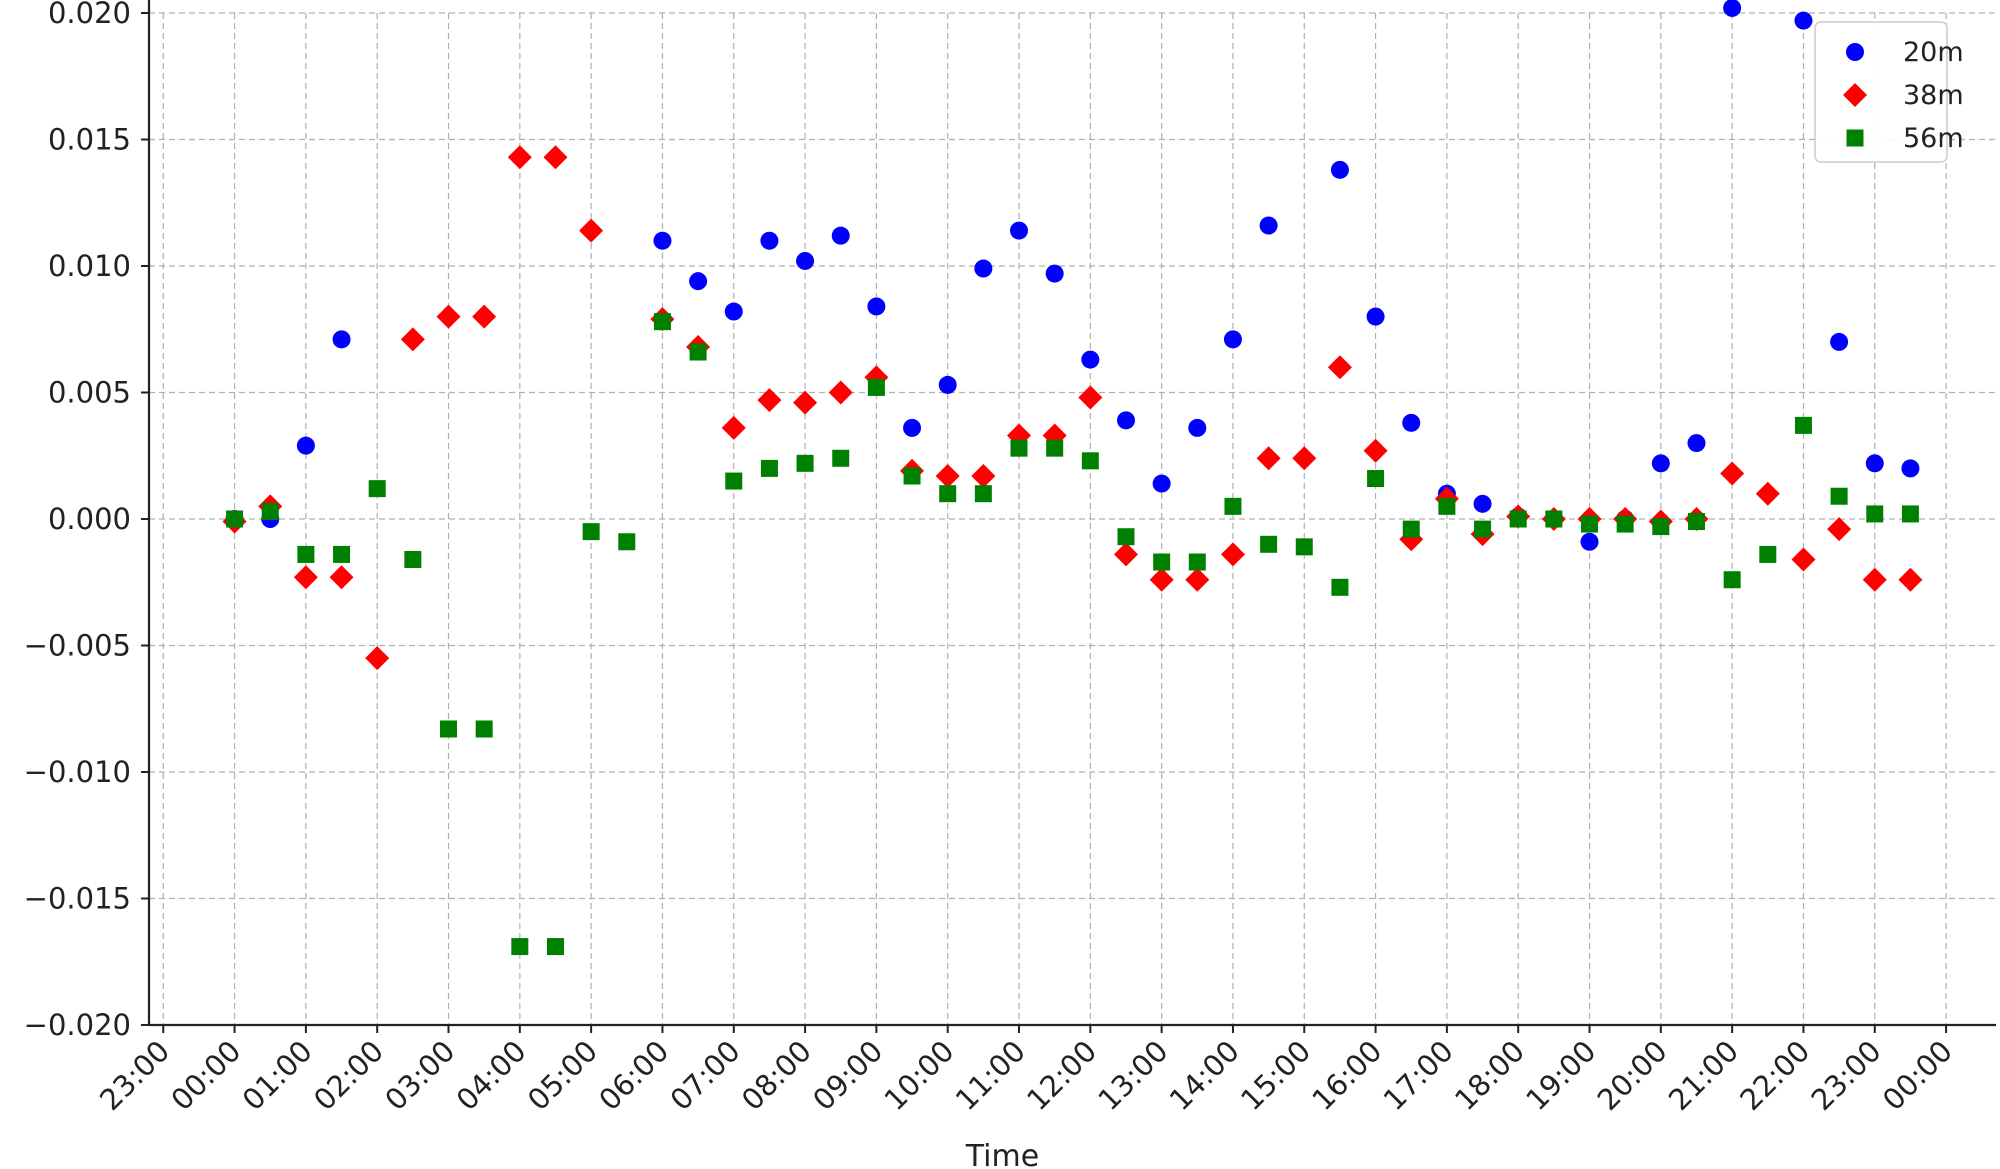  What do you see at coordinates (1002, 1154) in the screenshot?
I see `x-axis-label: Time` at bounding box center [1002, 1154].